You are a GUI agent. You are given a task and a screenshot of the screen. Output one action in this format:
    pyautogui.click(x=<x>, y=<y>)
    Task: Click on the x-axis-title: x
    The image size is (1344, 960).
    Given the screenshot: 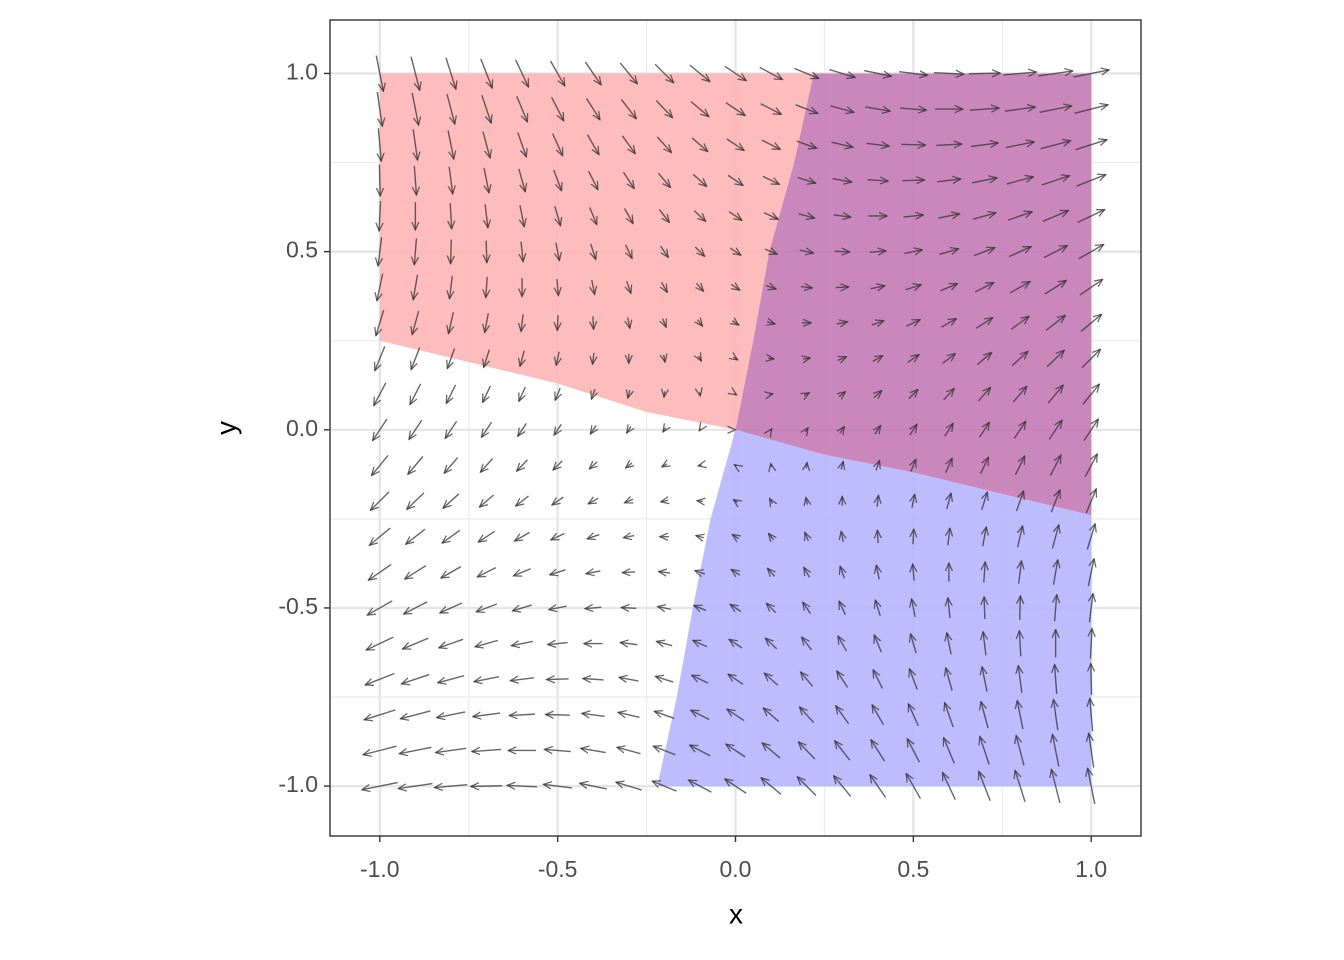 What is the action you would take?
    pyautogui.click(x=736, y=913)
    